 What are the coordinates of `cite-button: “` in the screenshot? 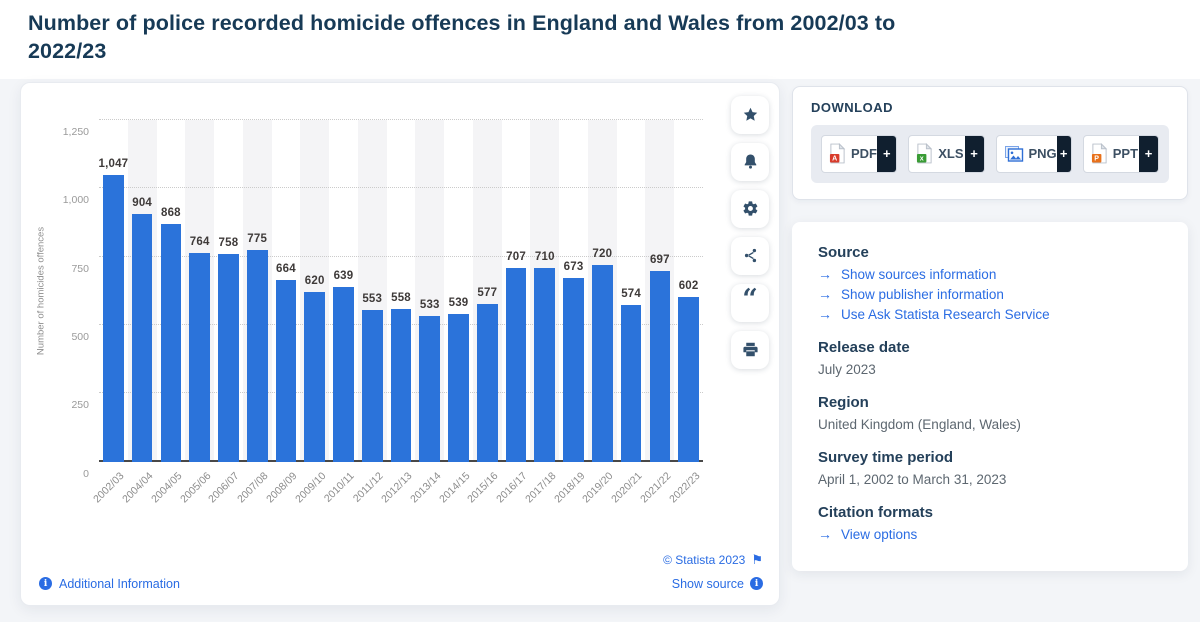 It's located at (750, 302).